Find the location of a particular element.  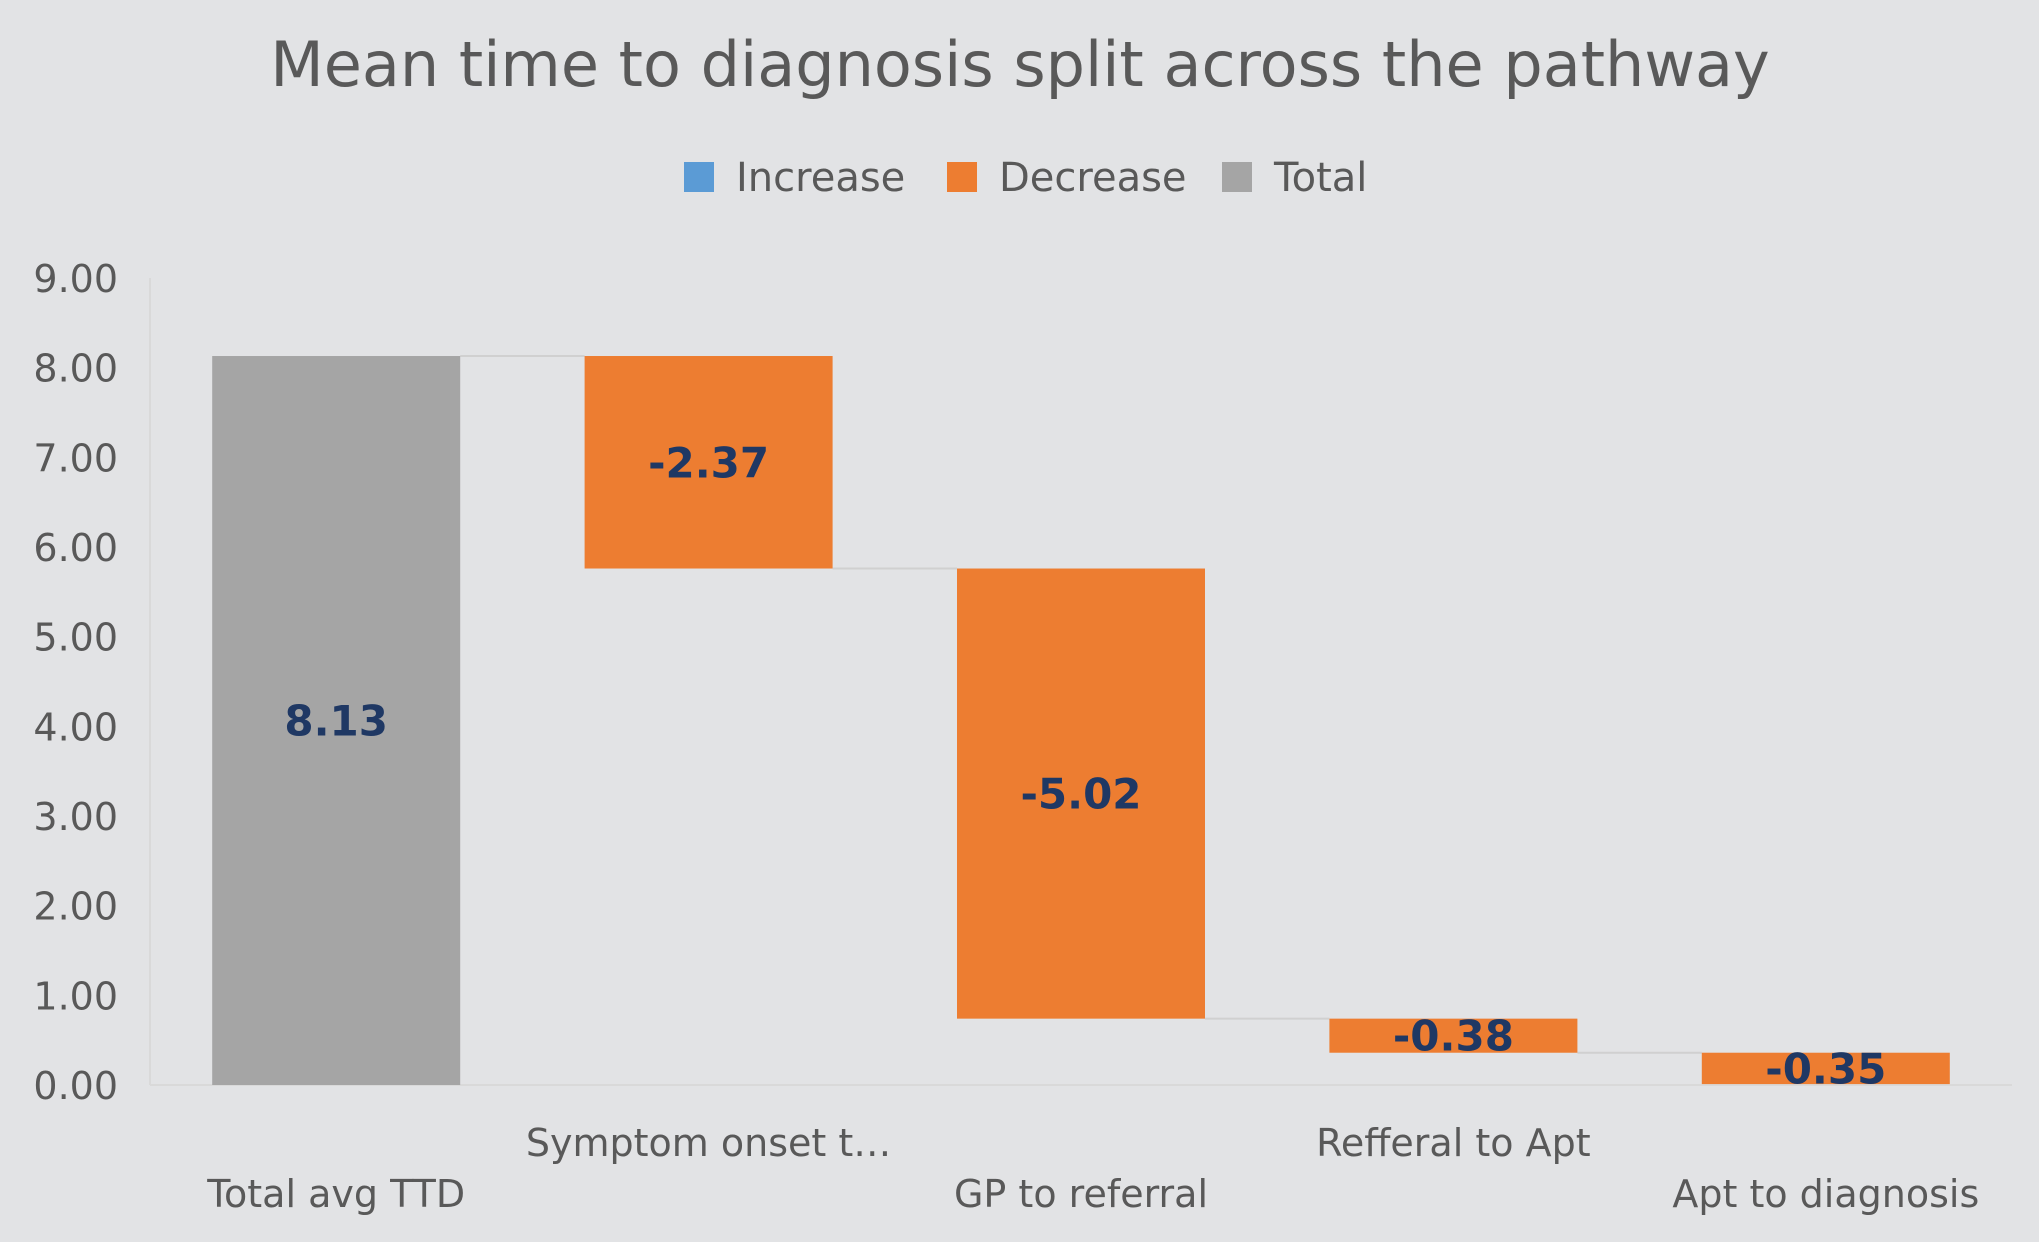

y-tick-label: 8.00 is located at coordinates (75, 369).